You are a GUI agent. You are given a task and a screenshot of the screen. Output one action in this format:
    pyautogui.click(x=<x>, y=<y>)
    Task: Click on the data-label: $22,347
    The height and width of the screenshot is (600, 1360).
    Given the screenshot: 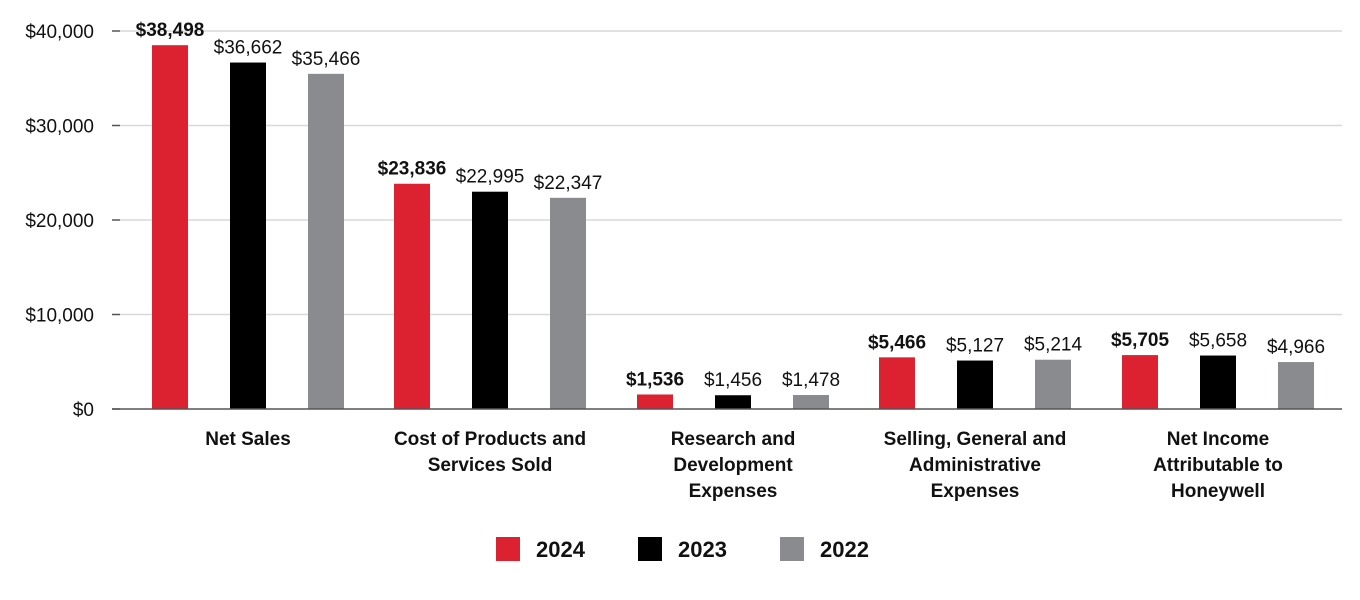 What is the action you would take?
    pyautogui.click(x=568, y=183)
    